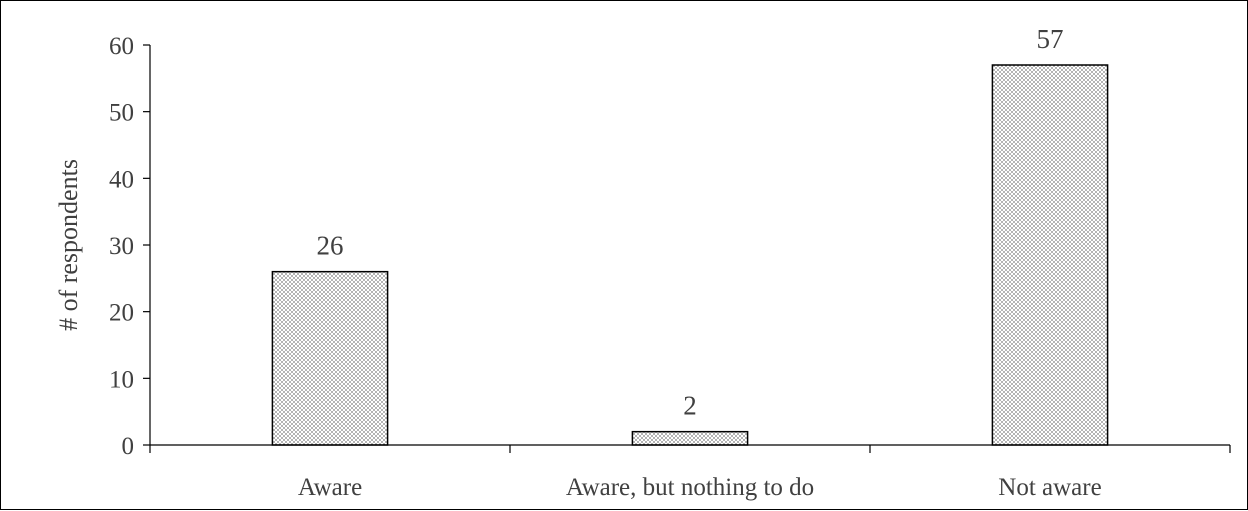 This screenshot has height=511, width=1248. Describe the element at coordinates (690, 406) in the screenshot. I see `bar-data-label: 2` at that location.